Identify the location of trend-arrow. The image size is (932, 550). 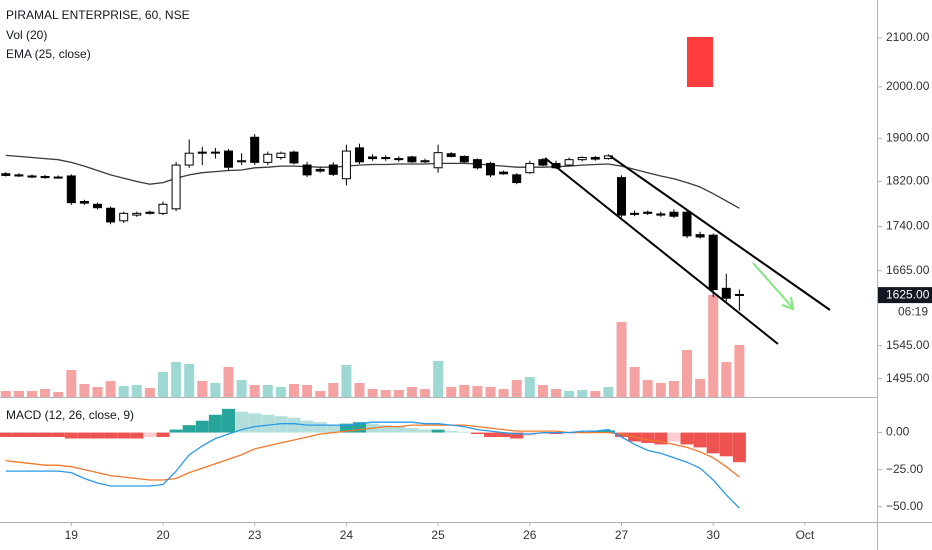
(772, 285).